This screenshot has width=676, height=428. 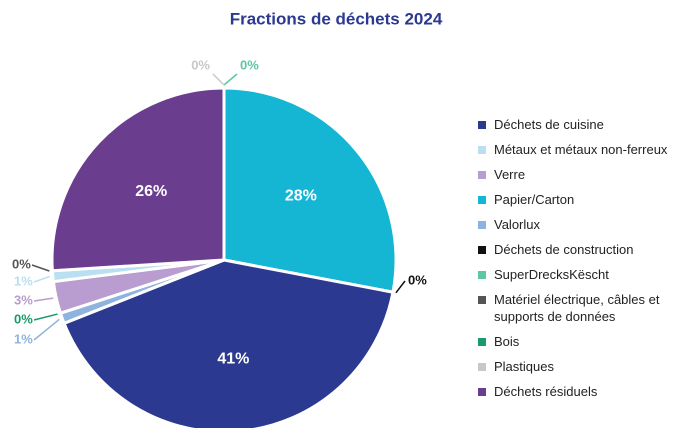 I want to click on legend-label: Papier/Carton, so click(x=534, y=199).